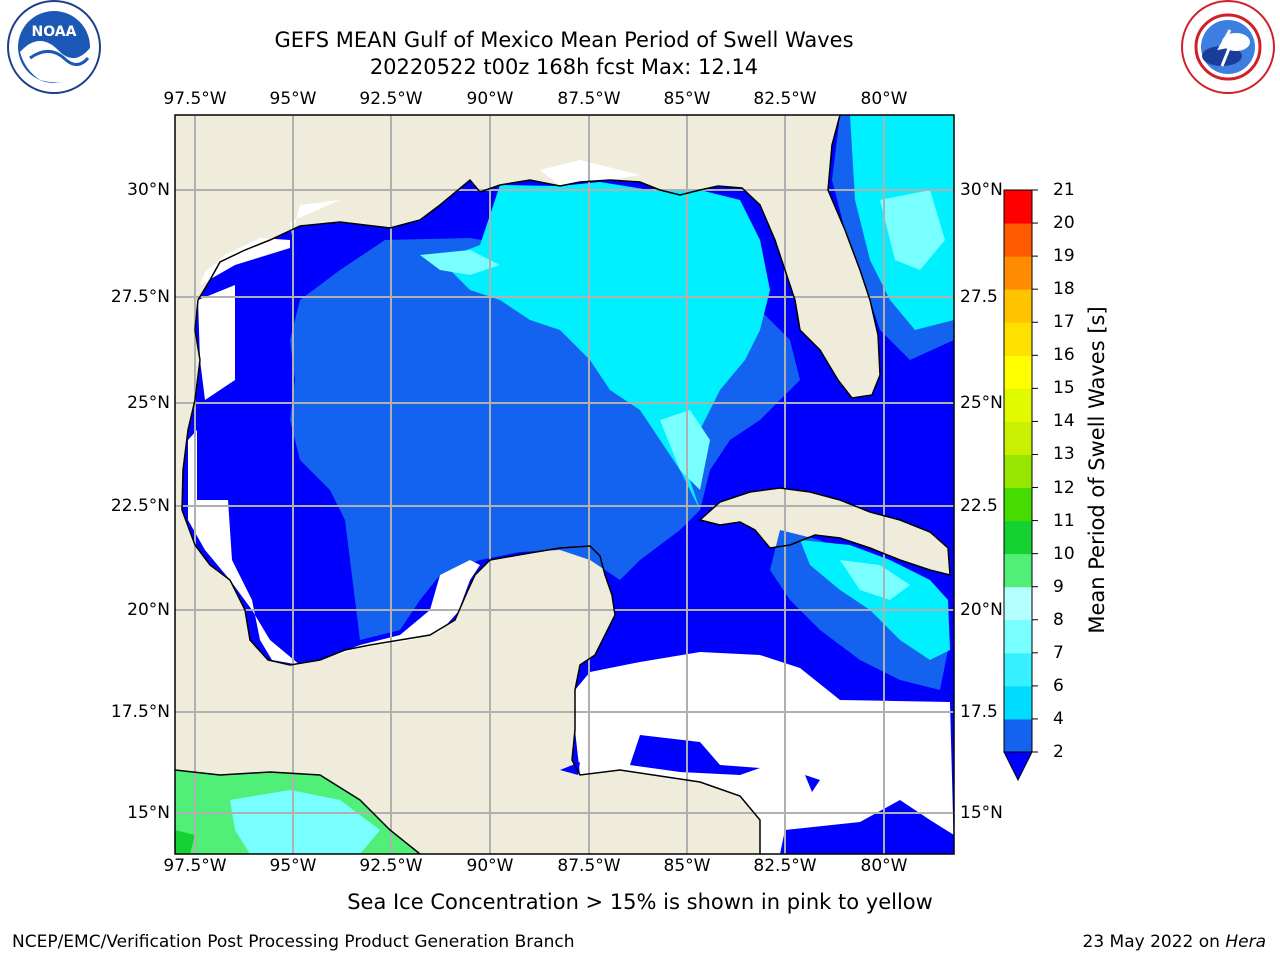 This screenshot has width=1280, height=960. I want to click on colorbar-tick-label: 7, so click(1058, 652).